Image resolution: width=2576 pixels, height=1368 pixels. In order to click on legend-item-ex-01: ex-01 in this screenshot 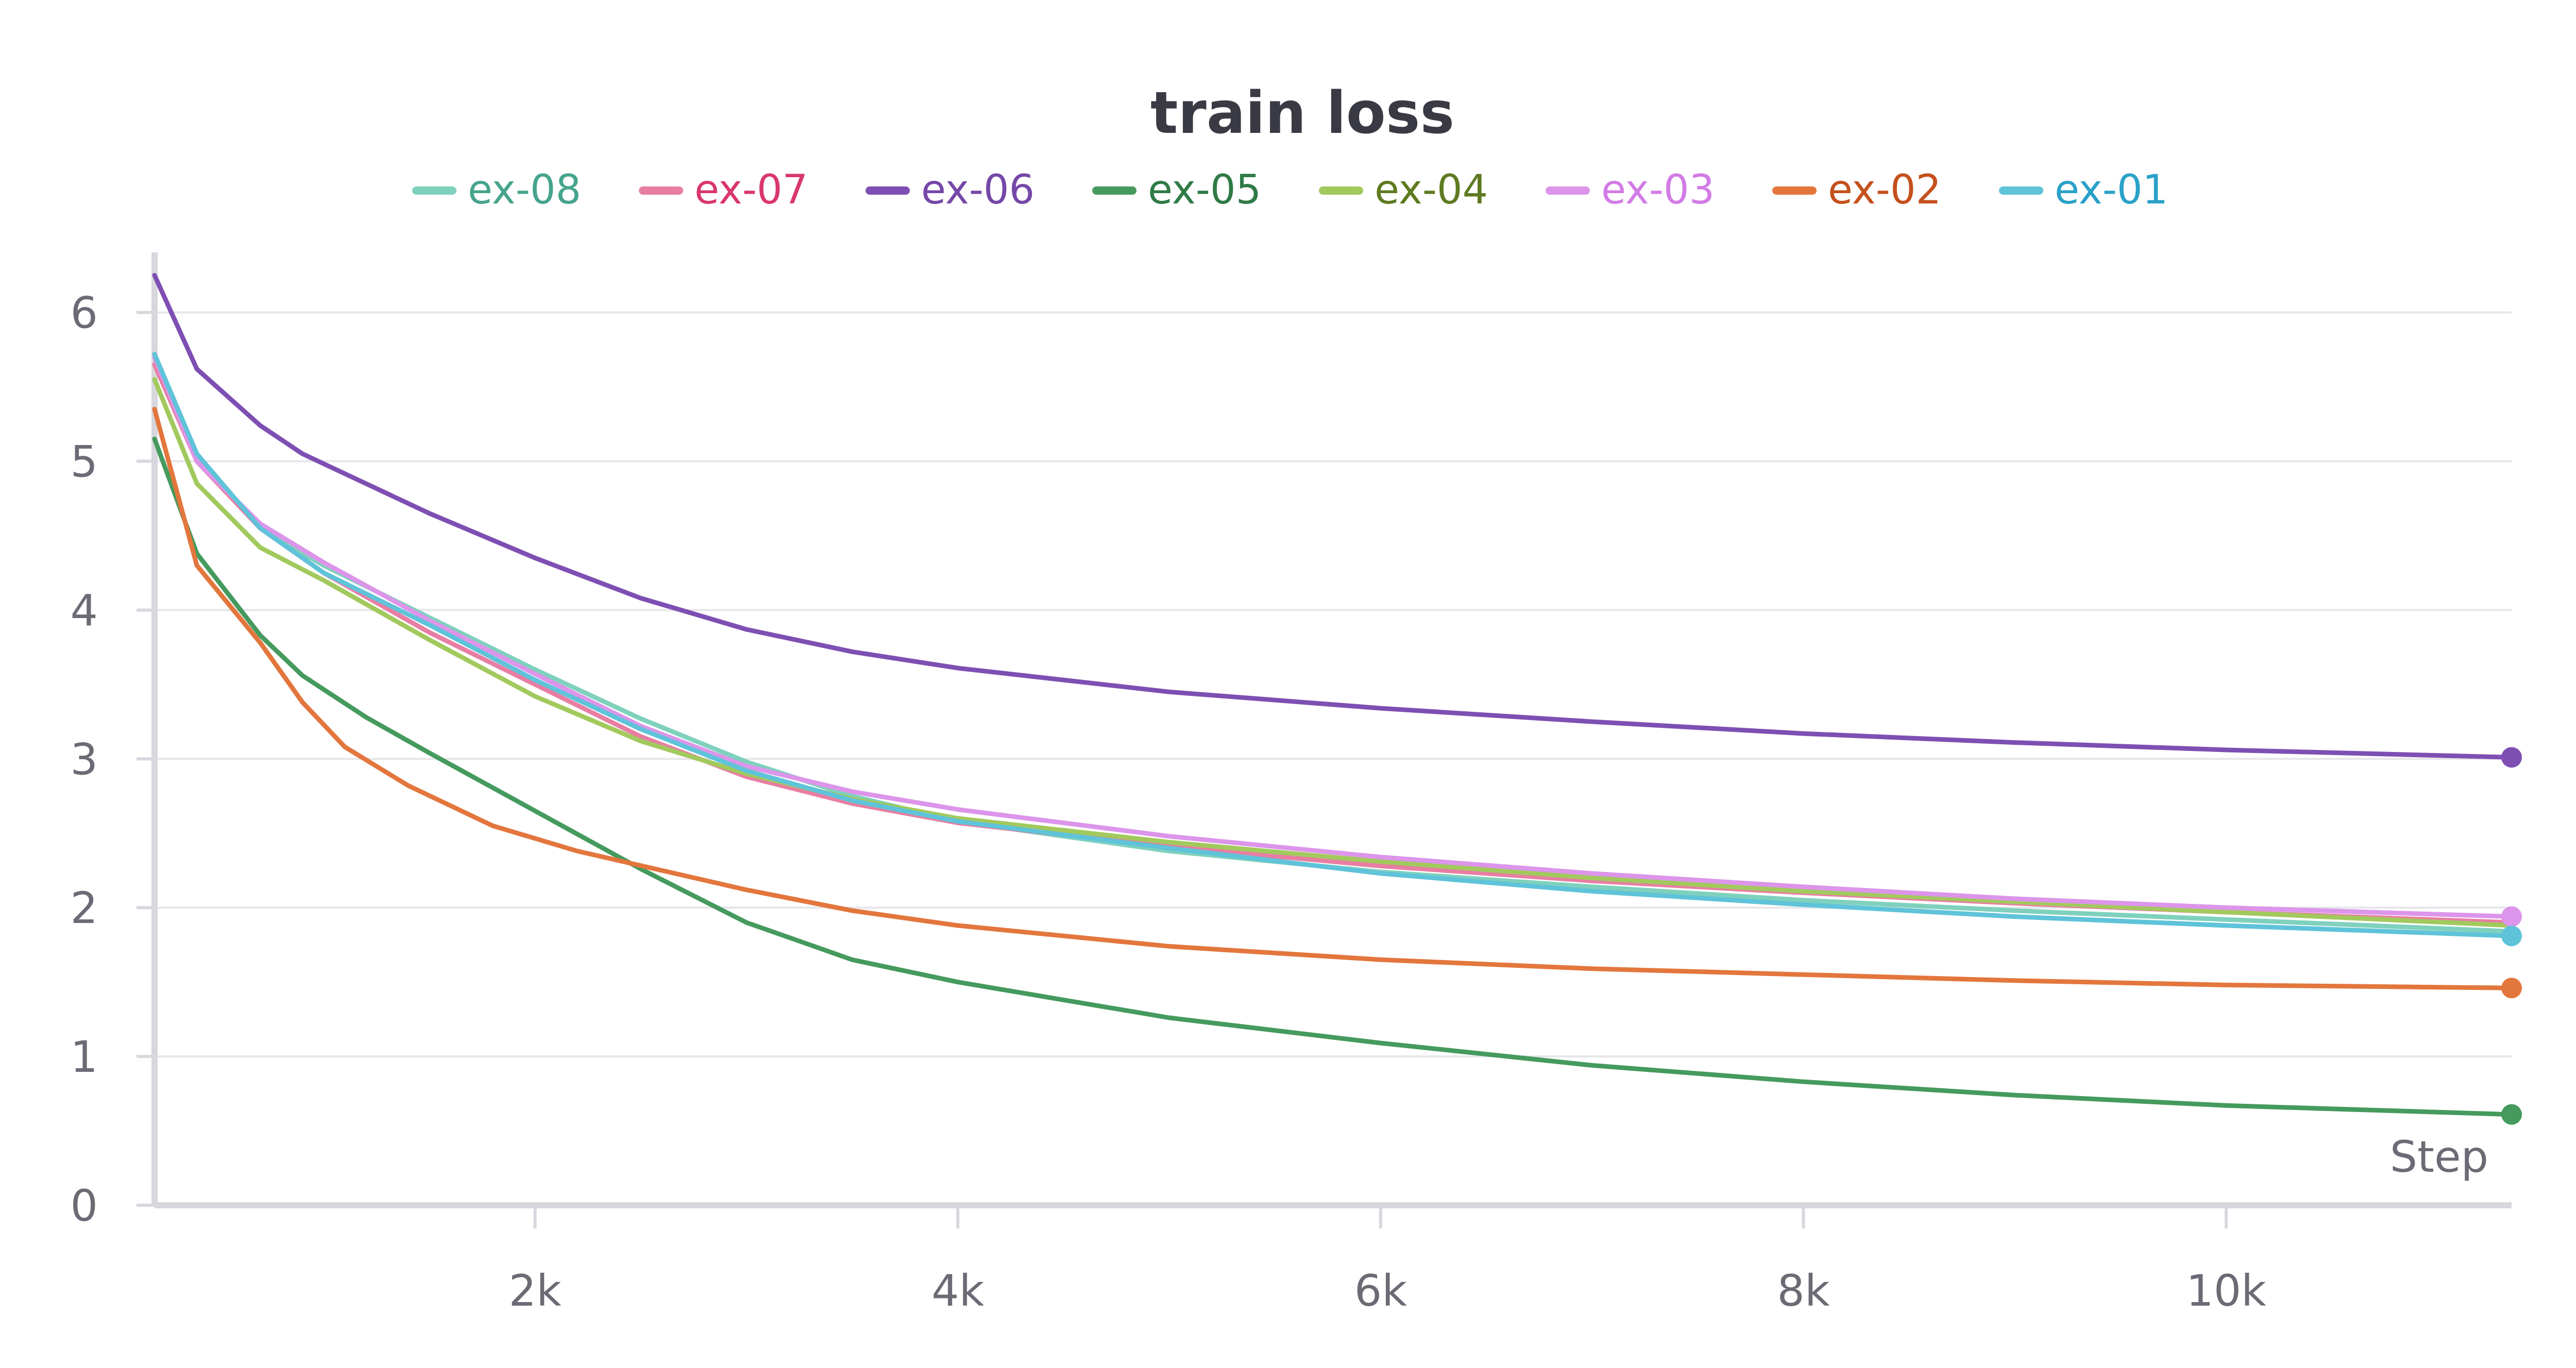, I will do `click(2083, 190)`.